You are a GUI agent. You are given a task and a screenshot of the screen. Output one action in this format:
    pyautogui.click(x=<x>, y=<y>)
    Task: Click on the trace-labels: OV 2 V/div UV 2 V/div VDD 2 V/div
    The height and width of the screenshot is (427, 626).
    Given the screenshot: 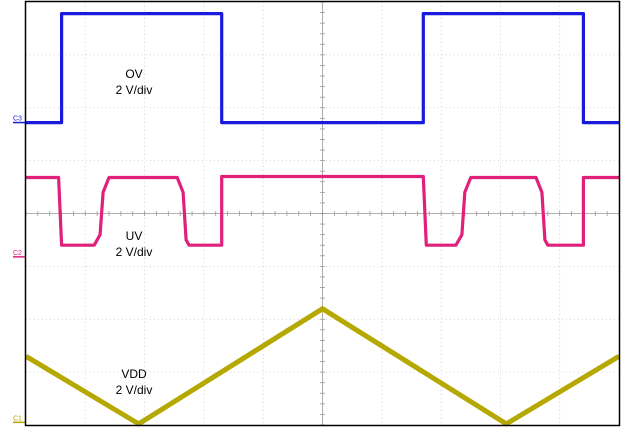 What is the action you would take?
    pyautogui.click(x=134, y=232)
    